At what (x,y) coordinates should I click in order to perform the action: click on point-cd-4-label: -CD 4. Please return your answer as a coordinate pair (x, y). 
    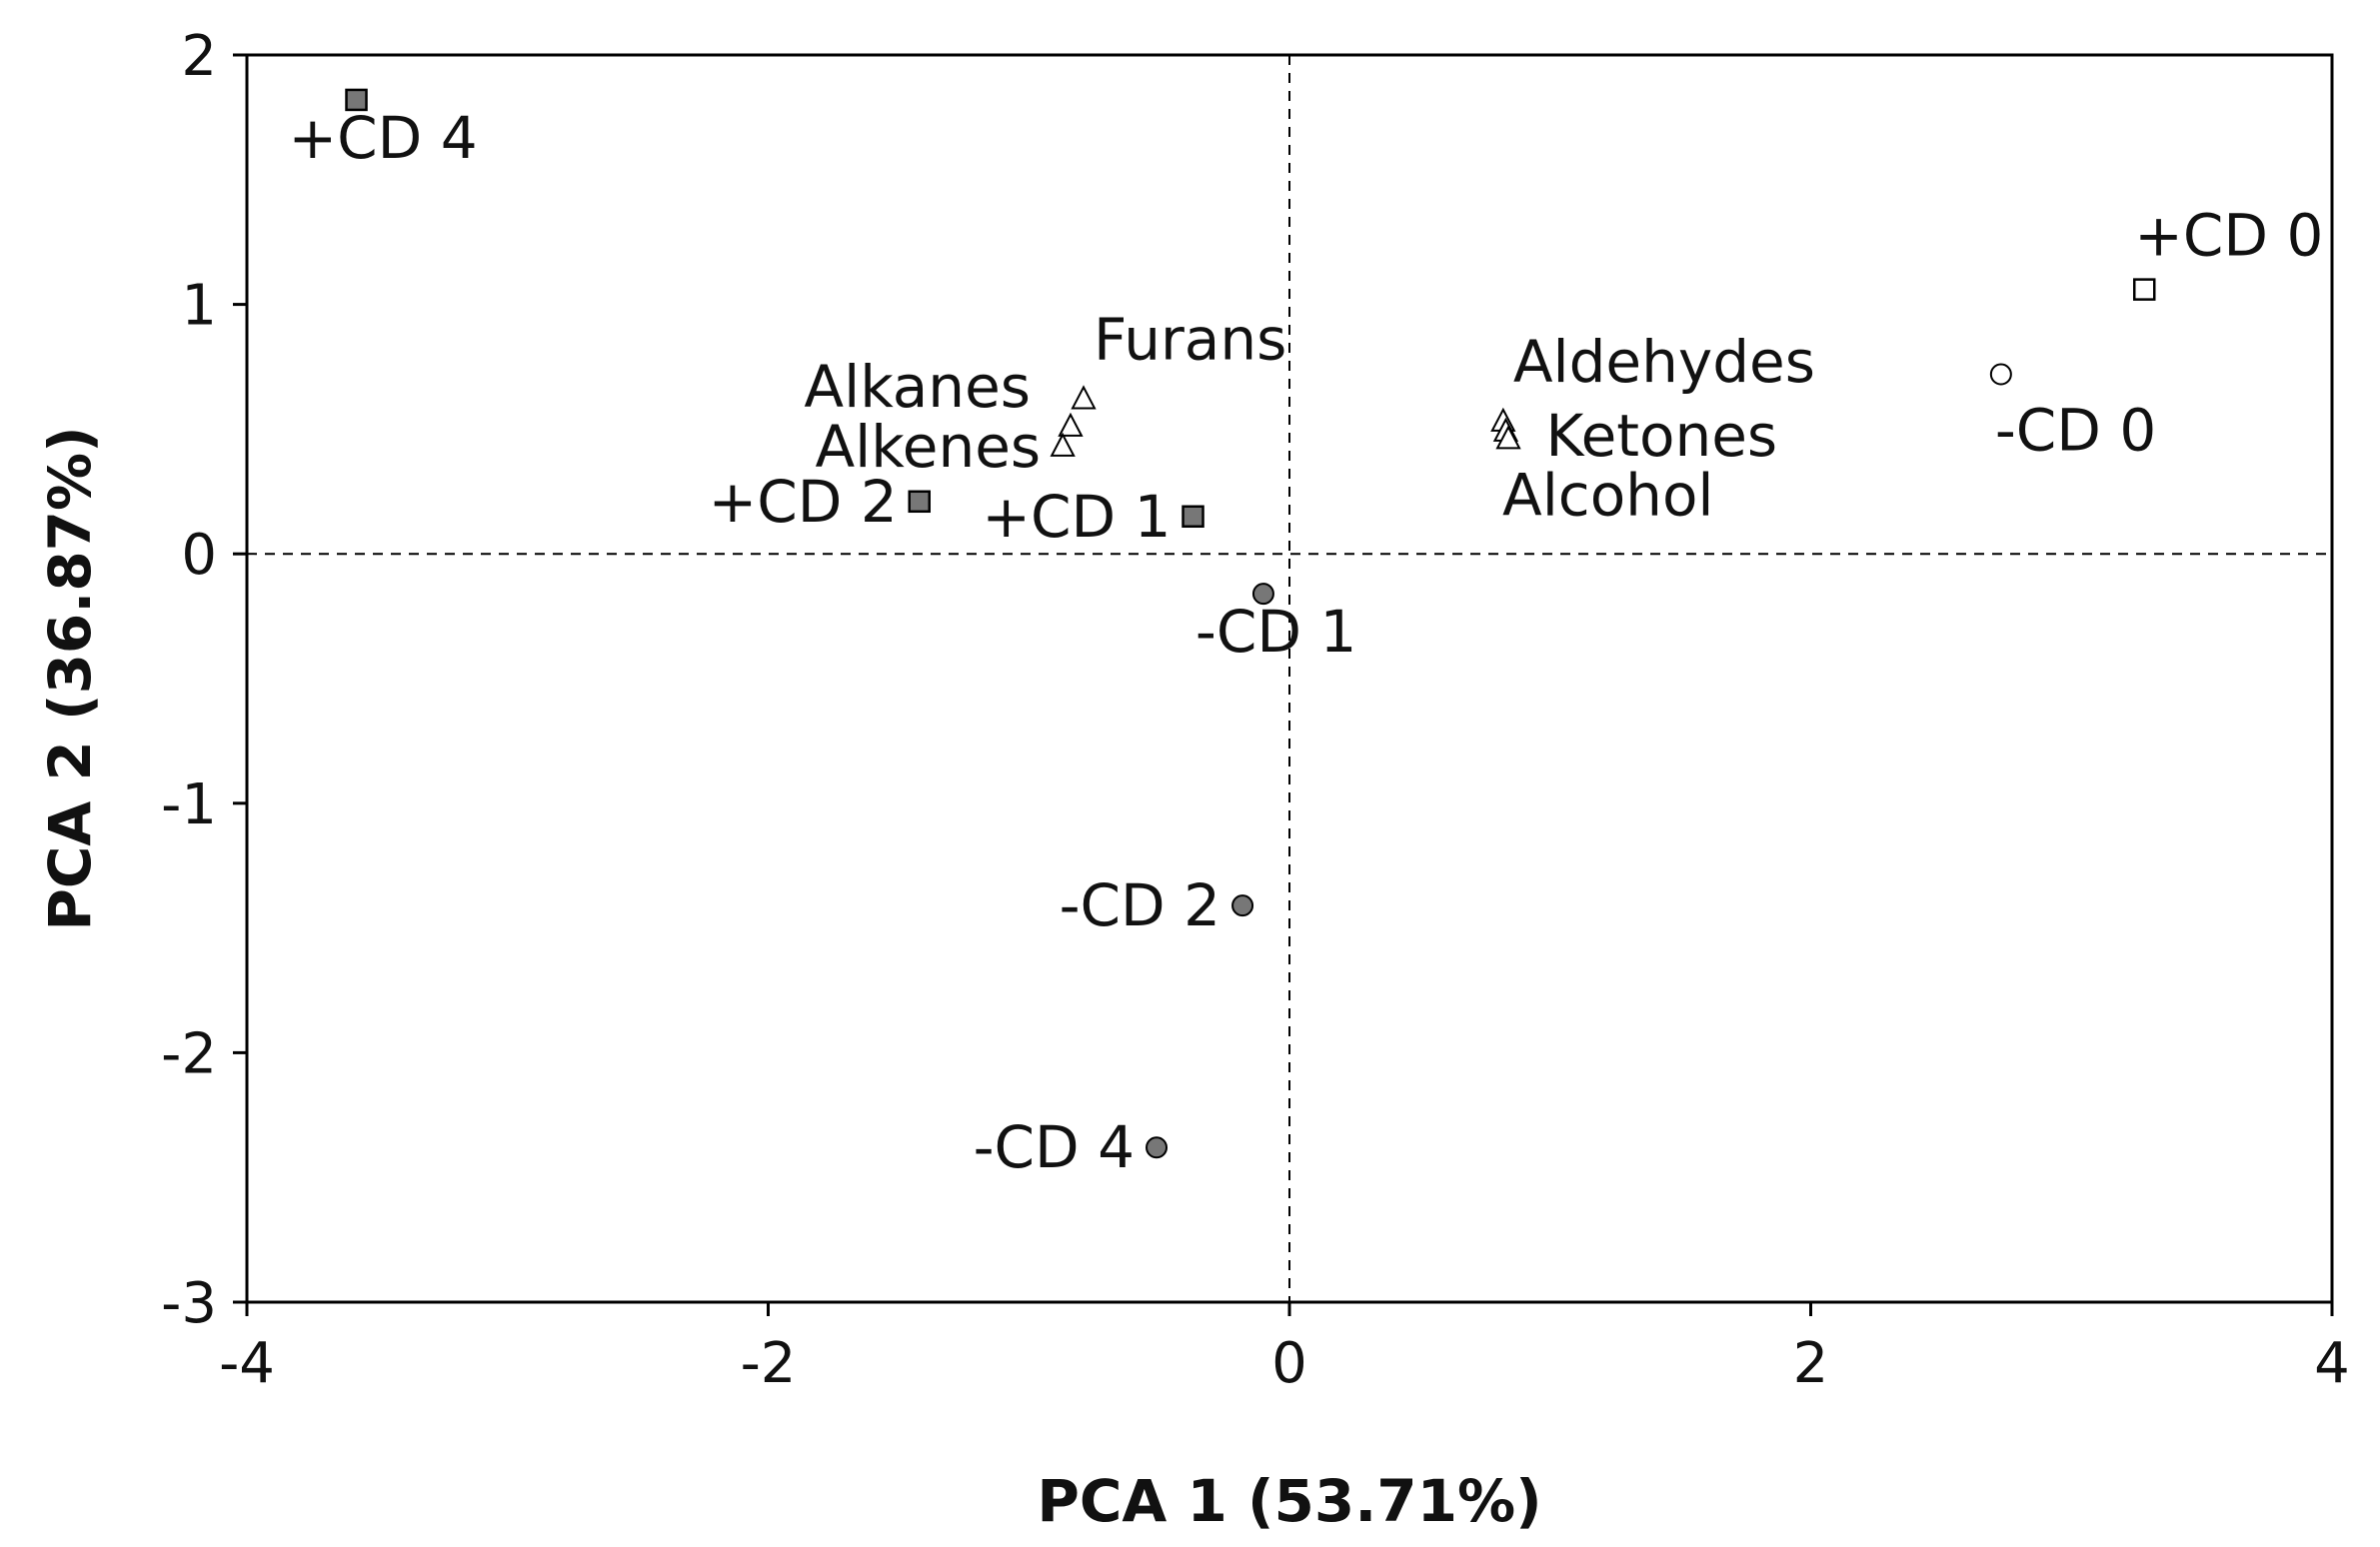
    Looking at the image, I should click on (1054, 1147).